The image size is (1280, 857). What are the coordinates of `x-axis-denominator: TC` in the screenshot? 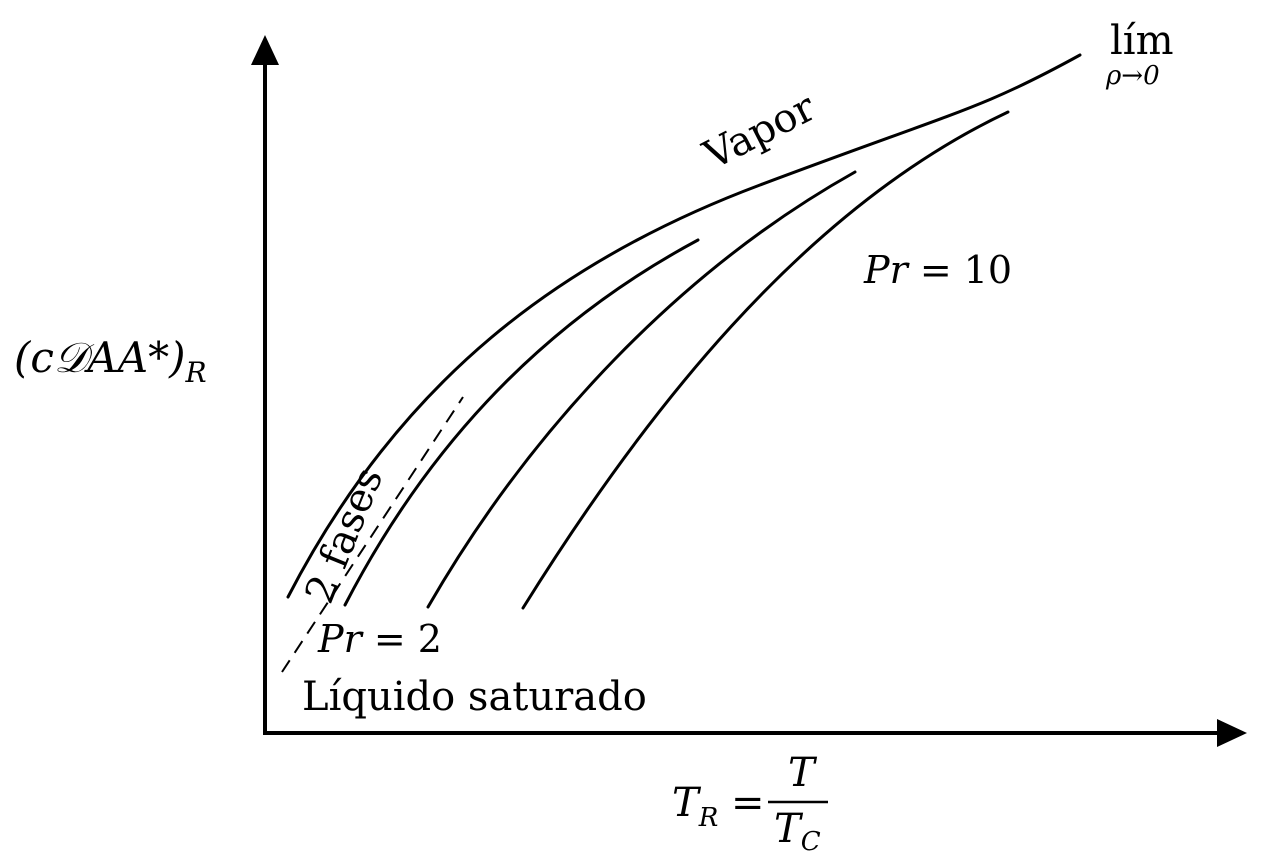 It's located at (797, 831).